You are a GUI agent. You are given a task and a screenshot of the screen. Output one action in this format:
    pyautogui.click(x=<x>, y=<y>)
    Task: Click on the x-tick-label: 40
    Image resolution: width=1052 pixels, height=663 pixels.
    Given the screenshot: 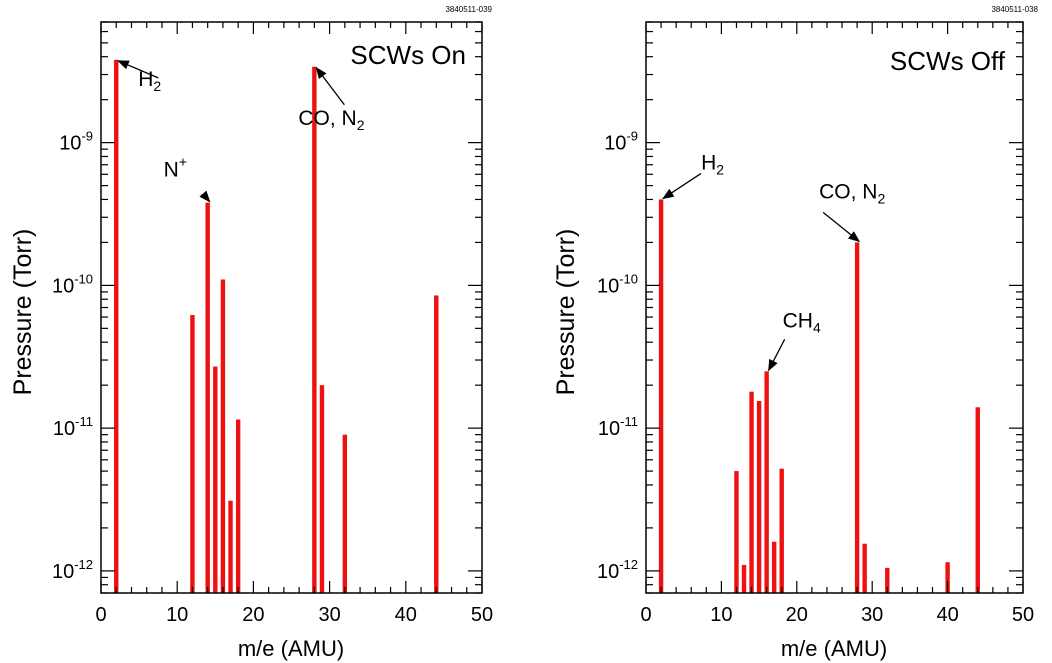 What is the action you would take?
    pyautogui.click(x=406, y=615)
    